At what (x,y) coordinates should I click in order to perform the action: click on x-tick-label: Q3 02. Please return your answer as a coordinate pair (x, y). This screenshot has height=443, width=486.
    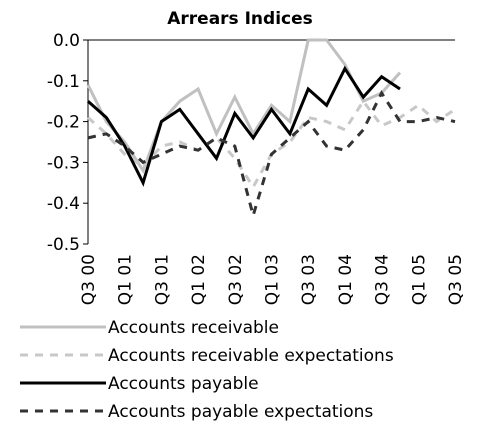
    Looking at the image, I should click on (236, 279).